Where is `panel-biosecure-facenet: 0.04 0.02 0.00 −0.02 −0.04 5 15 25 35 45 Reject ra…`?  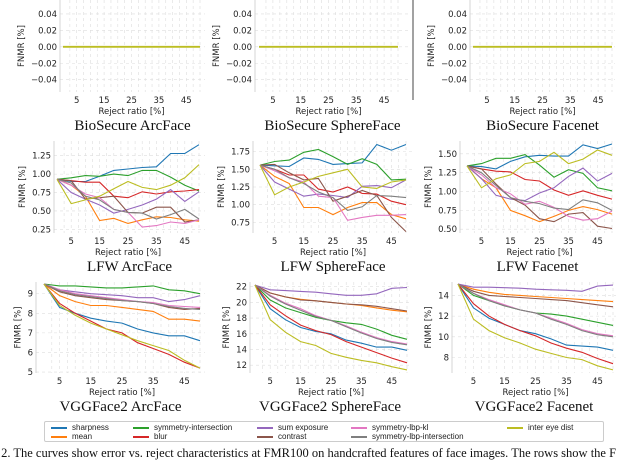 panel-biosecure-facenet: 0.04 0.02 0.00 −0.02 −0.04 5 15 25 35 45 Reject ra… is located at coordinates (521, 67).